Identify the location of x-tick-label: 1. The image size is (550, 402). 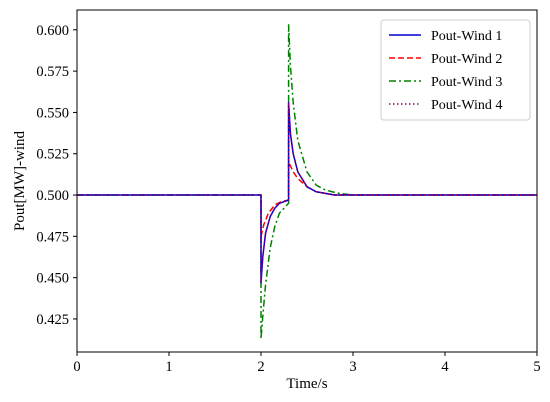
(168, 367).